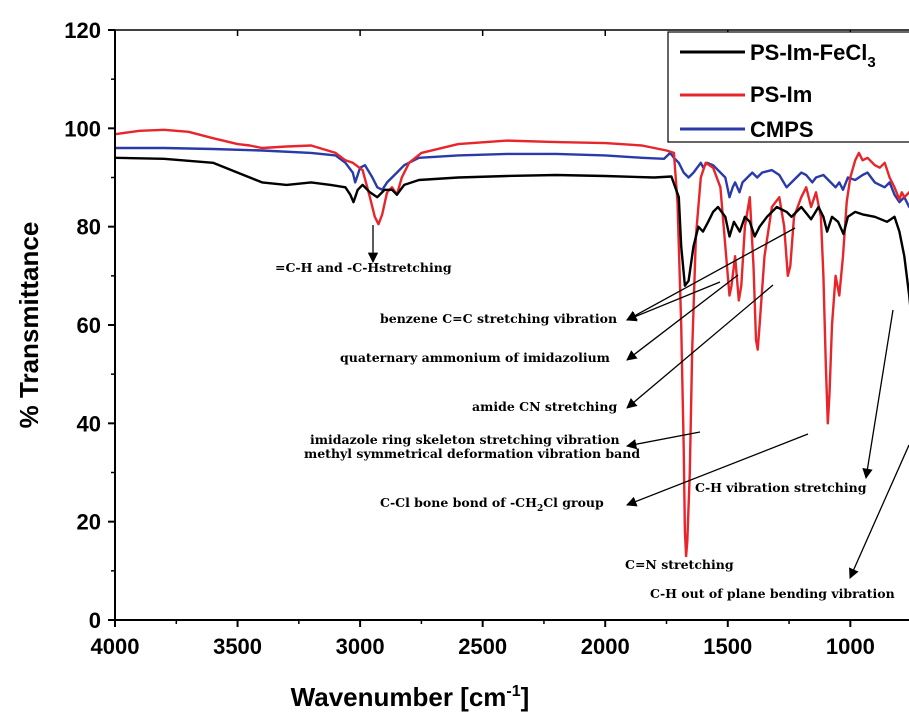 The image size is (909, 719). What do you see at coordinates (82, 30) in the screenshot?
I see `y-tick-label: 120` at bounding box center [82, 30].